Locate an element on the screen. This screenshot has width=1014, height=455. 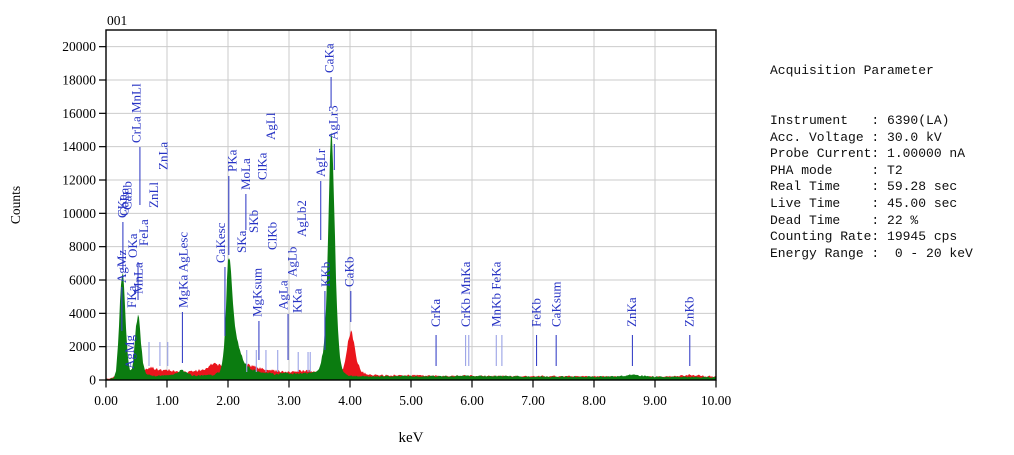
peak-label: CaKesc is located at coordinates (220, 242).